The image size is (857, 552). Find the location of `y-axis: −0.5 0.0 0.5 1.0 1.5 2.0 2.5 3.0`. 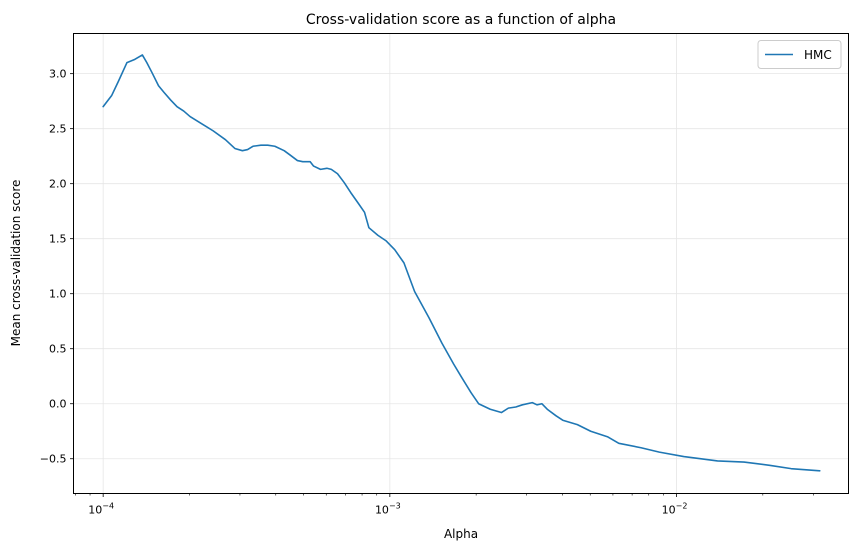

y-axis: −0.5 0.0 0.5 1.0 1.5 2.0 2.5 3.0 is located at coordinates (57, 267).